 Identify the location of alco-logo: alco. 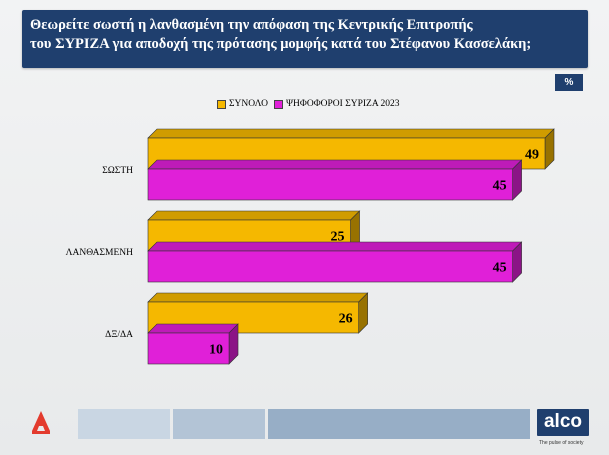
(563, 422).